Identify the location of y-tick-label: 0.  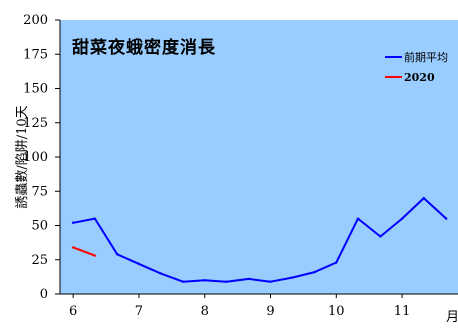
(44, 294).